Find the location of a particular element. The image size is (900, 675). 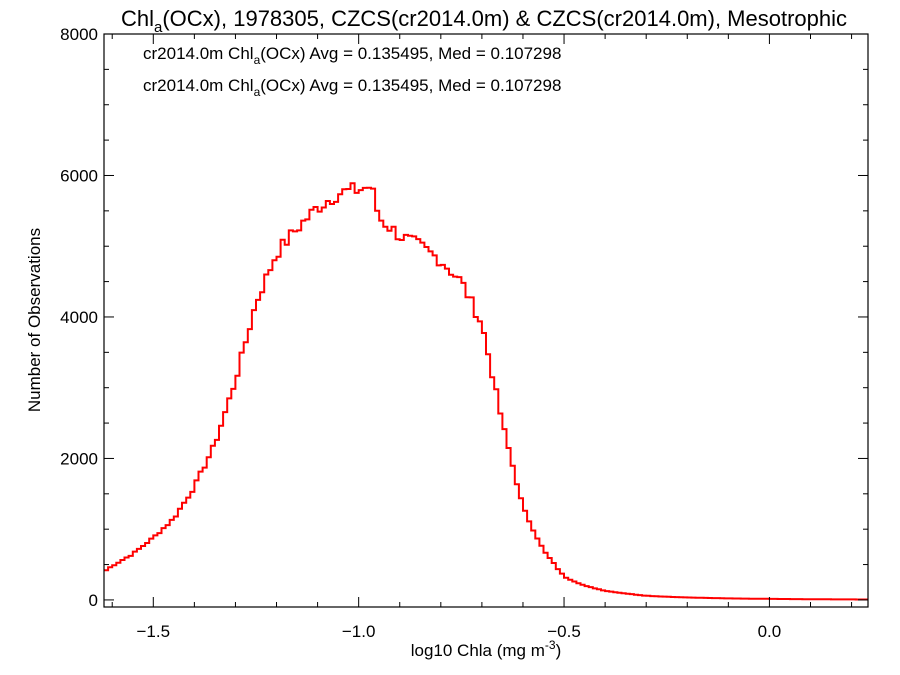

x-tick-label: −1.0 is located at coordinates (359, 631).